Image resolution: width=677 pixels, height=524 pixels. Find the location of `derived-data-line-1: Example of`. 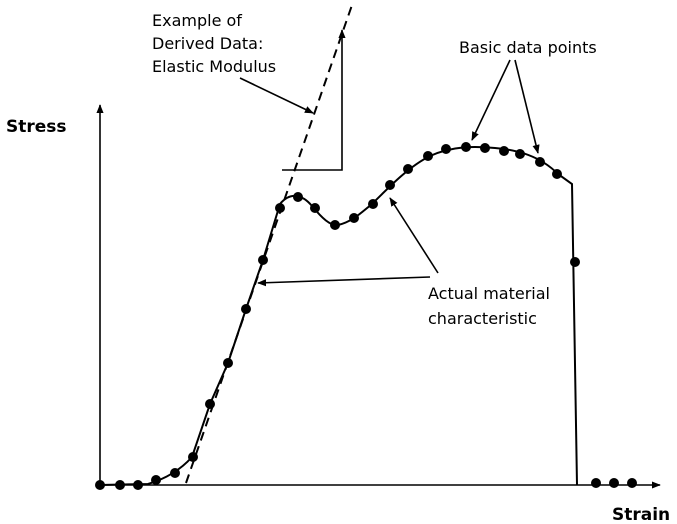

derived-data-line-1: Example of is located at coordinates (197, 20).